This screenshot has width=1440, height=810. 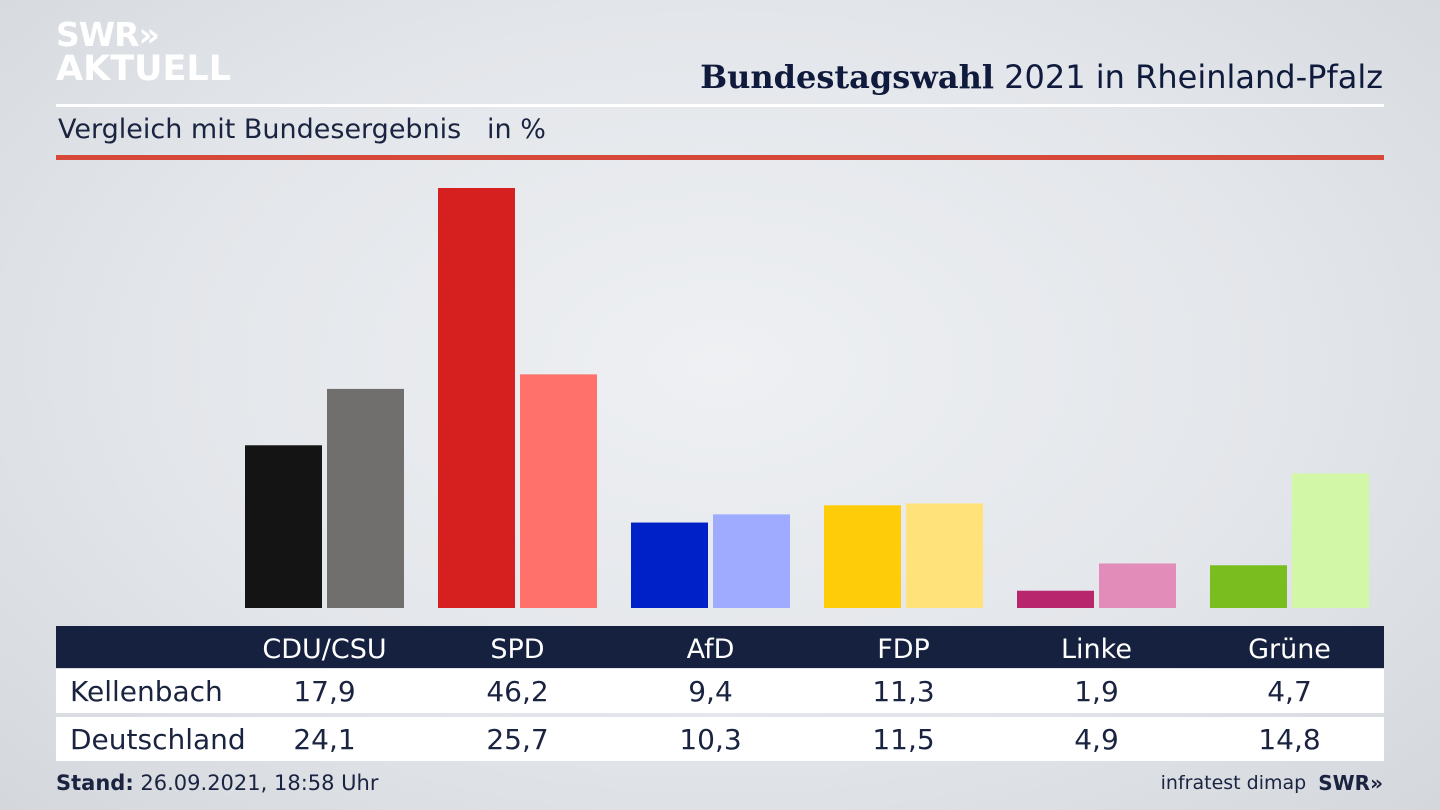 I want to click on table-row-kellenbach: Kellenbach 17,9 46,2 9,4 11,3 1,9 4,7, so click(x=720, y=691).